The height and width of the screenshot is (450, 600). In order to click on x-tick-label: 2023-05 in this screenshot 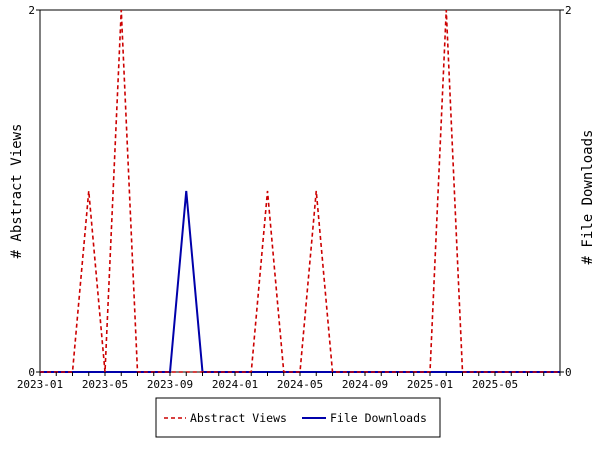, I will do `click(105, 384)`.